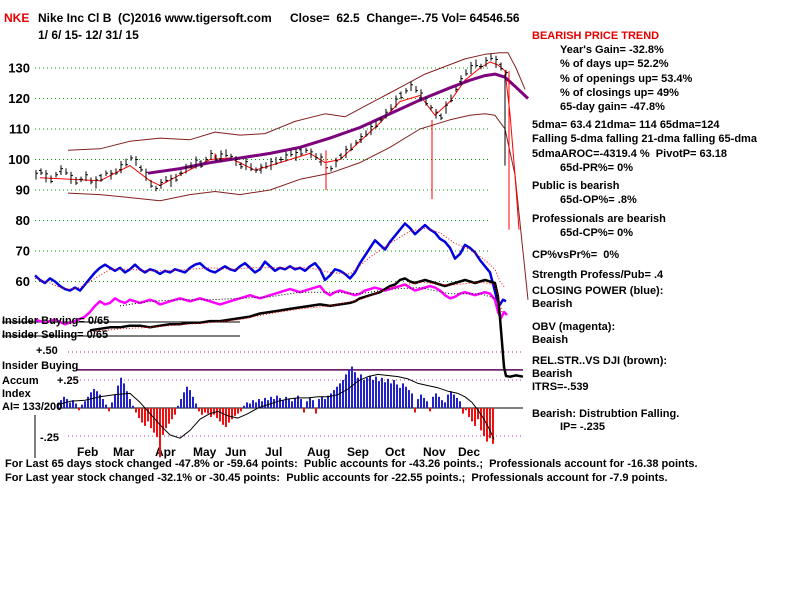 The height and width of the screenshot is (600, 800). Describe the element at coordinates (32, 407) in the screenshot. I see `insider-indicator-label: AI= 133/200` at that location.